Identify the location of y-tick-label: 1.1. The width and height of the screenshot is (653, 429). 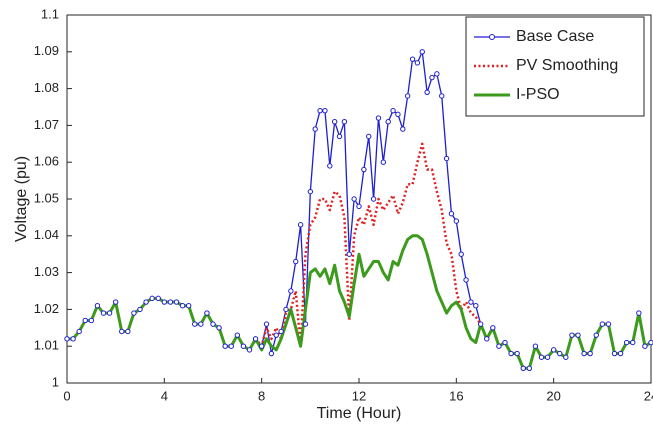
(50, 13).